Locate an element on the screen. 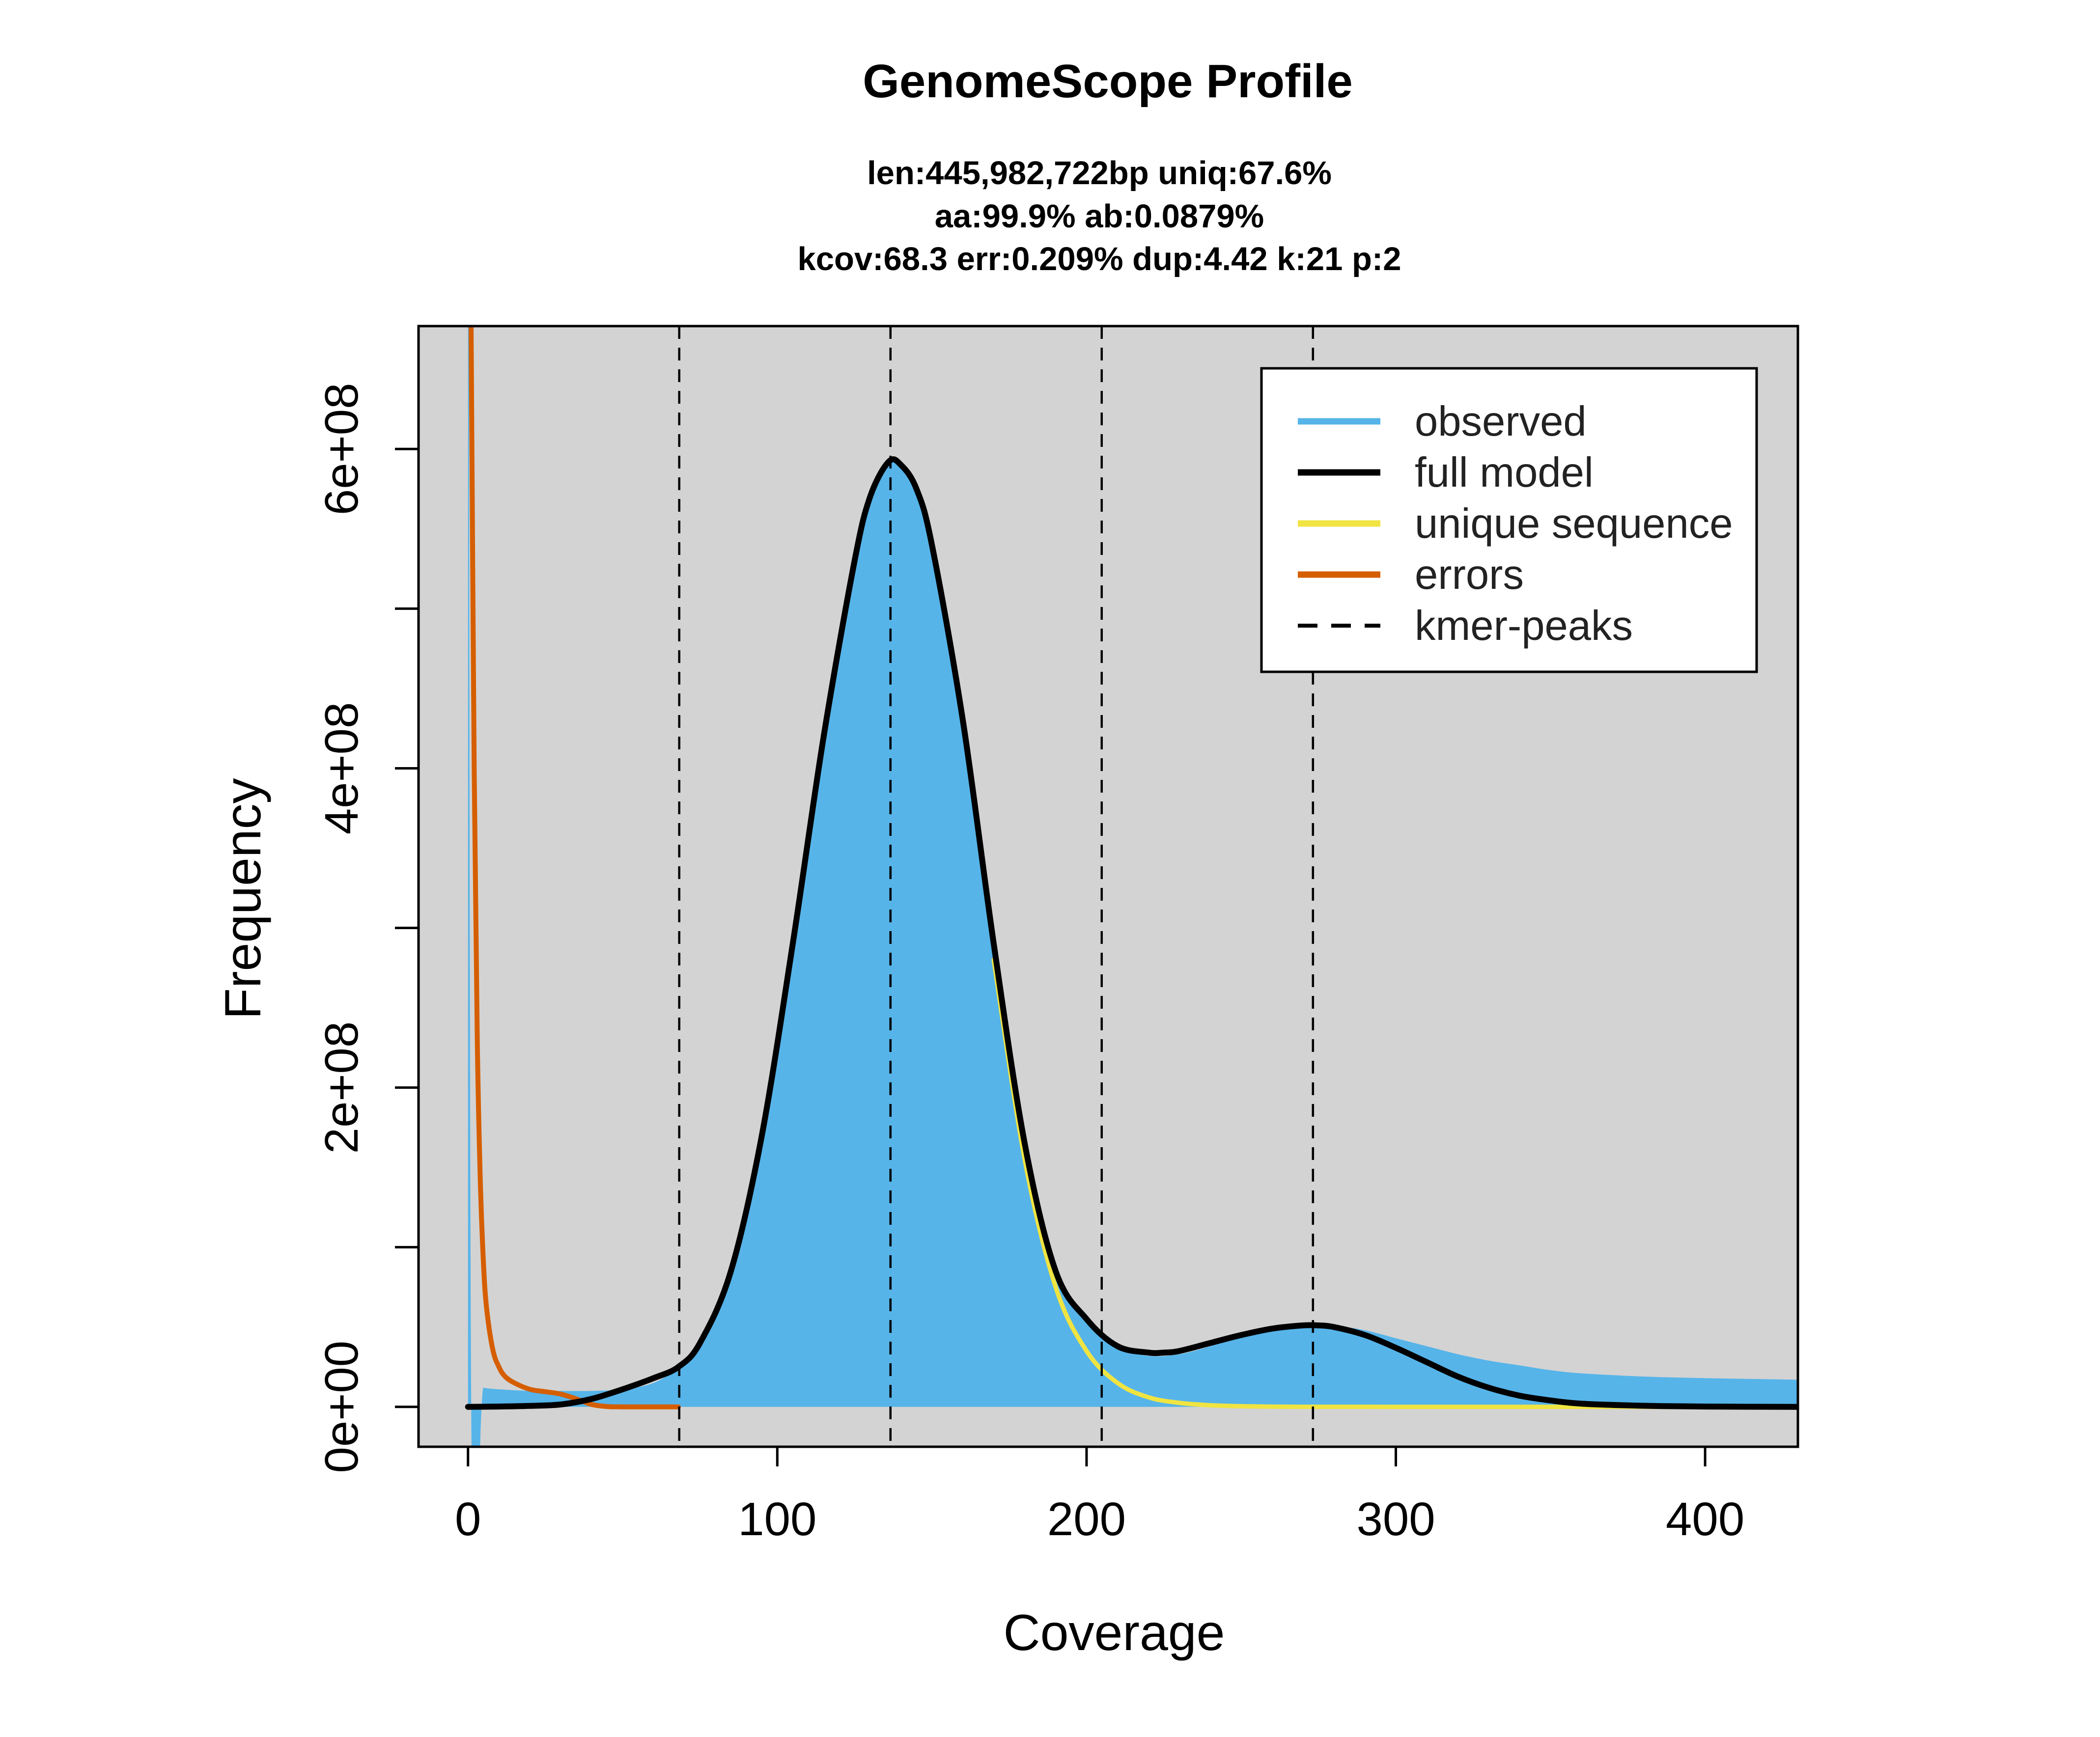  y-tick-label-6: 6e+08 is located at coordinates (341, 449).